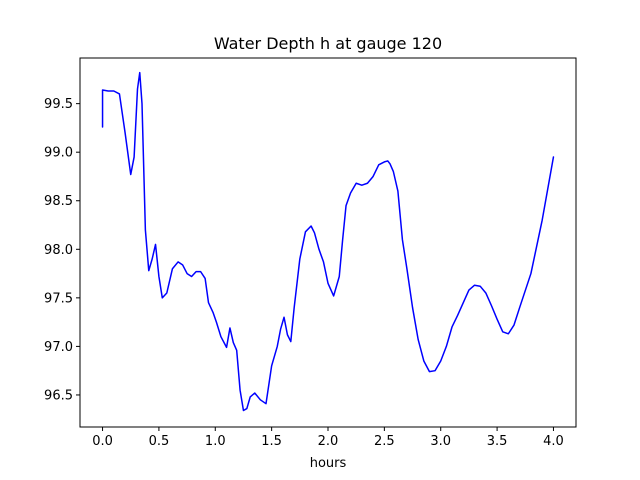  Describe the element at coordinates (384, 441) in the screenshot. I see `x-tick-label: 2.5` at that location.